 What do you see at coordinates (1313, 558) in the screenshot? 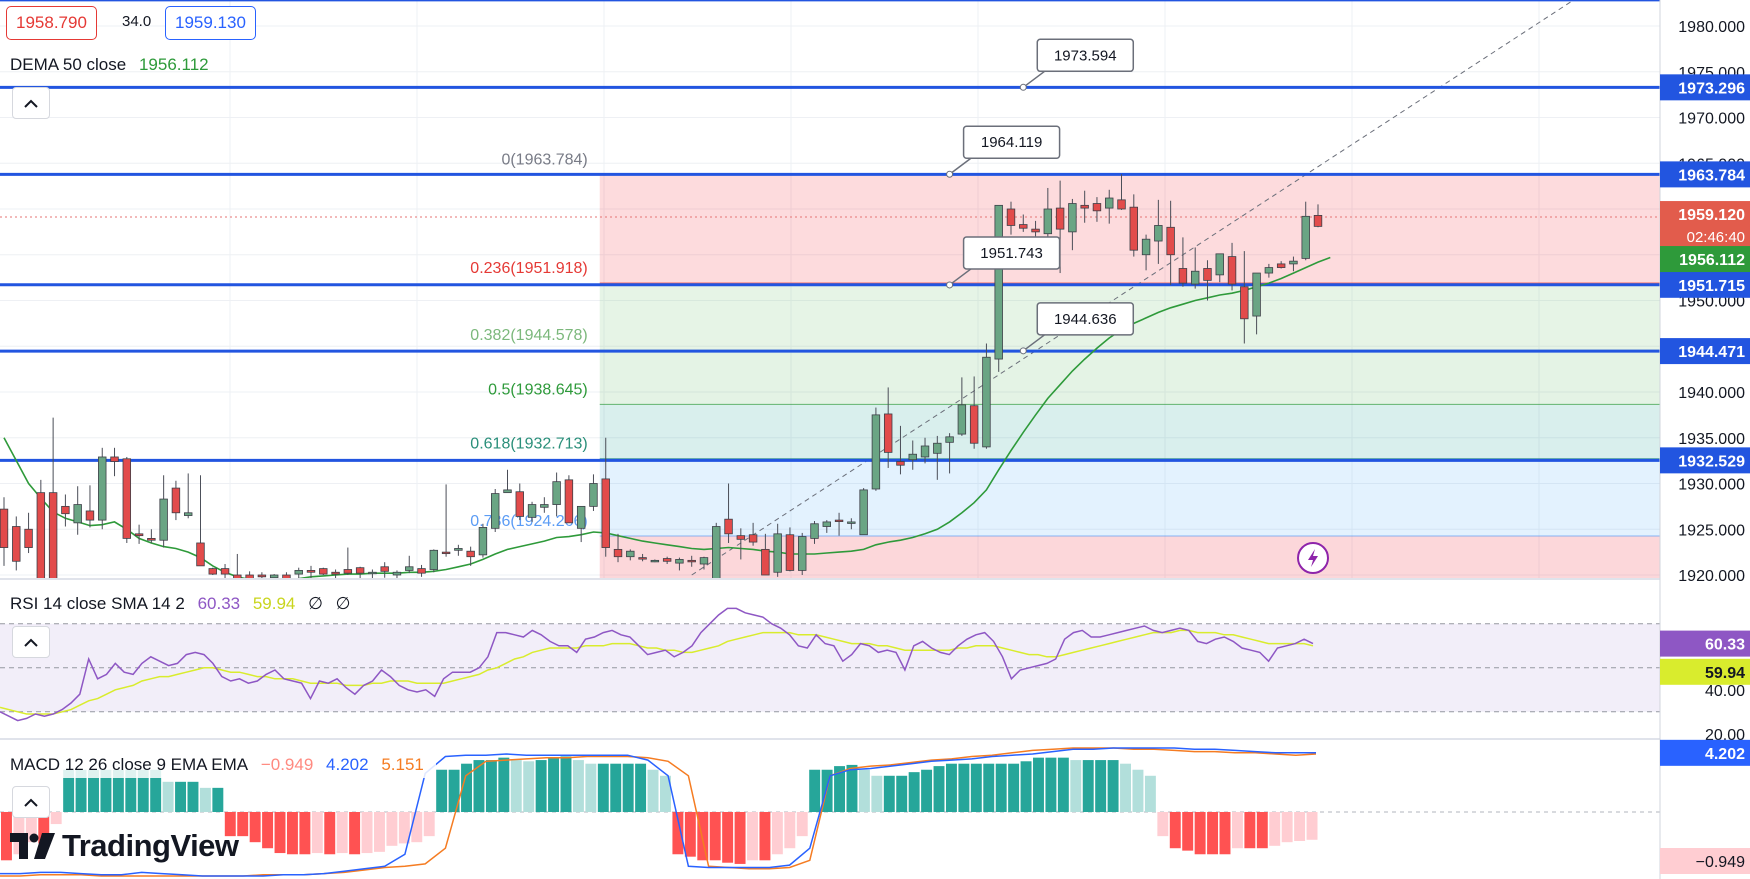
I see `lightning-alert-icon` at bounding box center [1313, 558].